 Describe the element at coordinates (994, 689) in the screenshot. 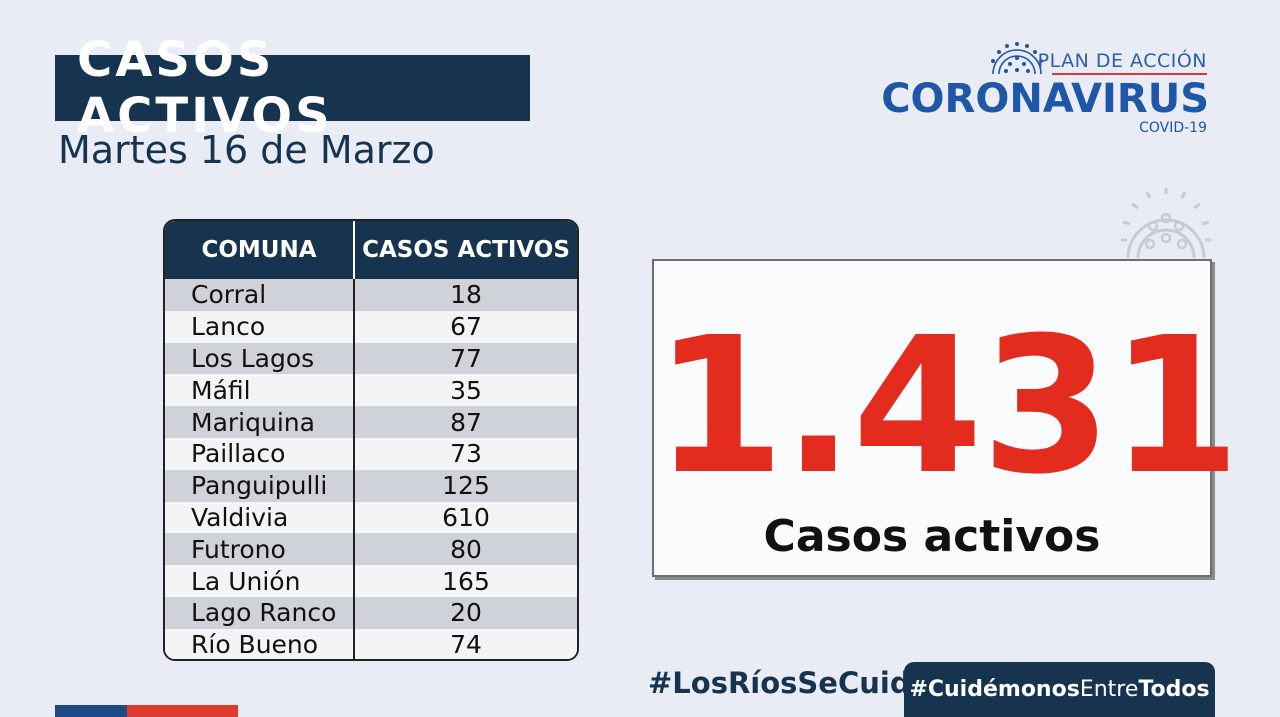

I see `hashtag-part-a: #Cuidémonos` at that location.